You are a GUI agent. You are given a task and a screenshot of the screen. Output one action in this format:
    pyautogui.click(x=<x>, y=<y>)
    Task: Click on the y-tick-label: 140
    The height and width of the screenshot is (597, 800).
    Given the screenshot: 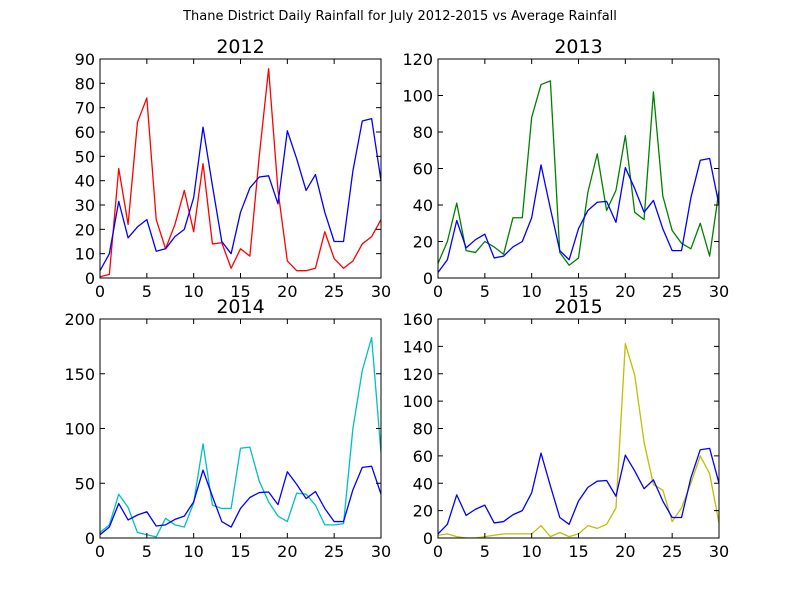 What is the action you would take?
    pyautogui.click(x=417, y=346)
    